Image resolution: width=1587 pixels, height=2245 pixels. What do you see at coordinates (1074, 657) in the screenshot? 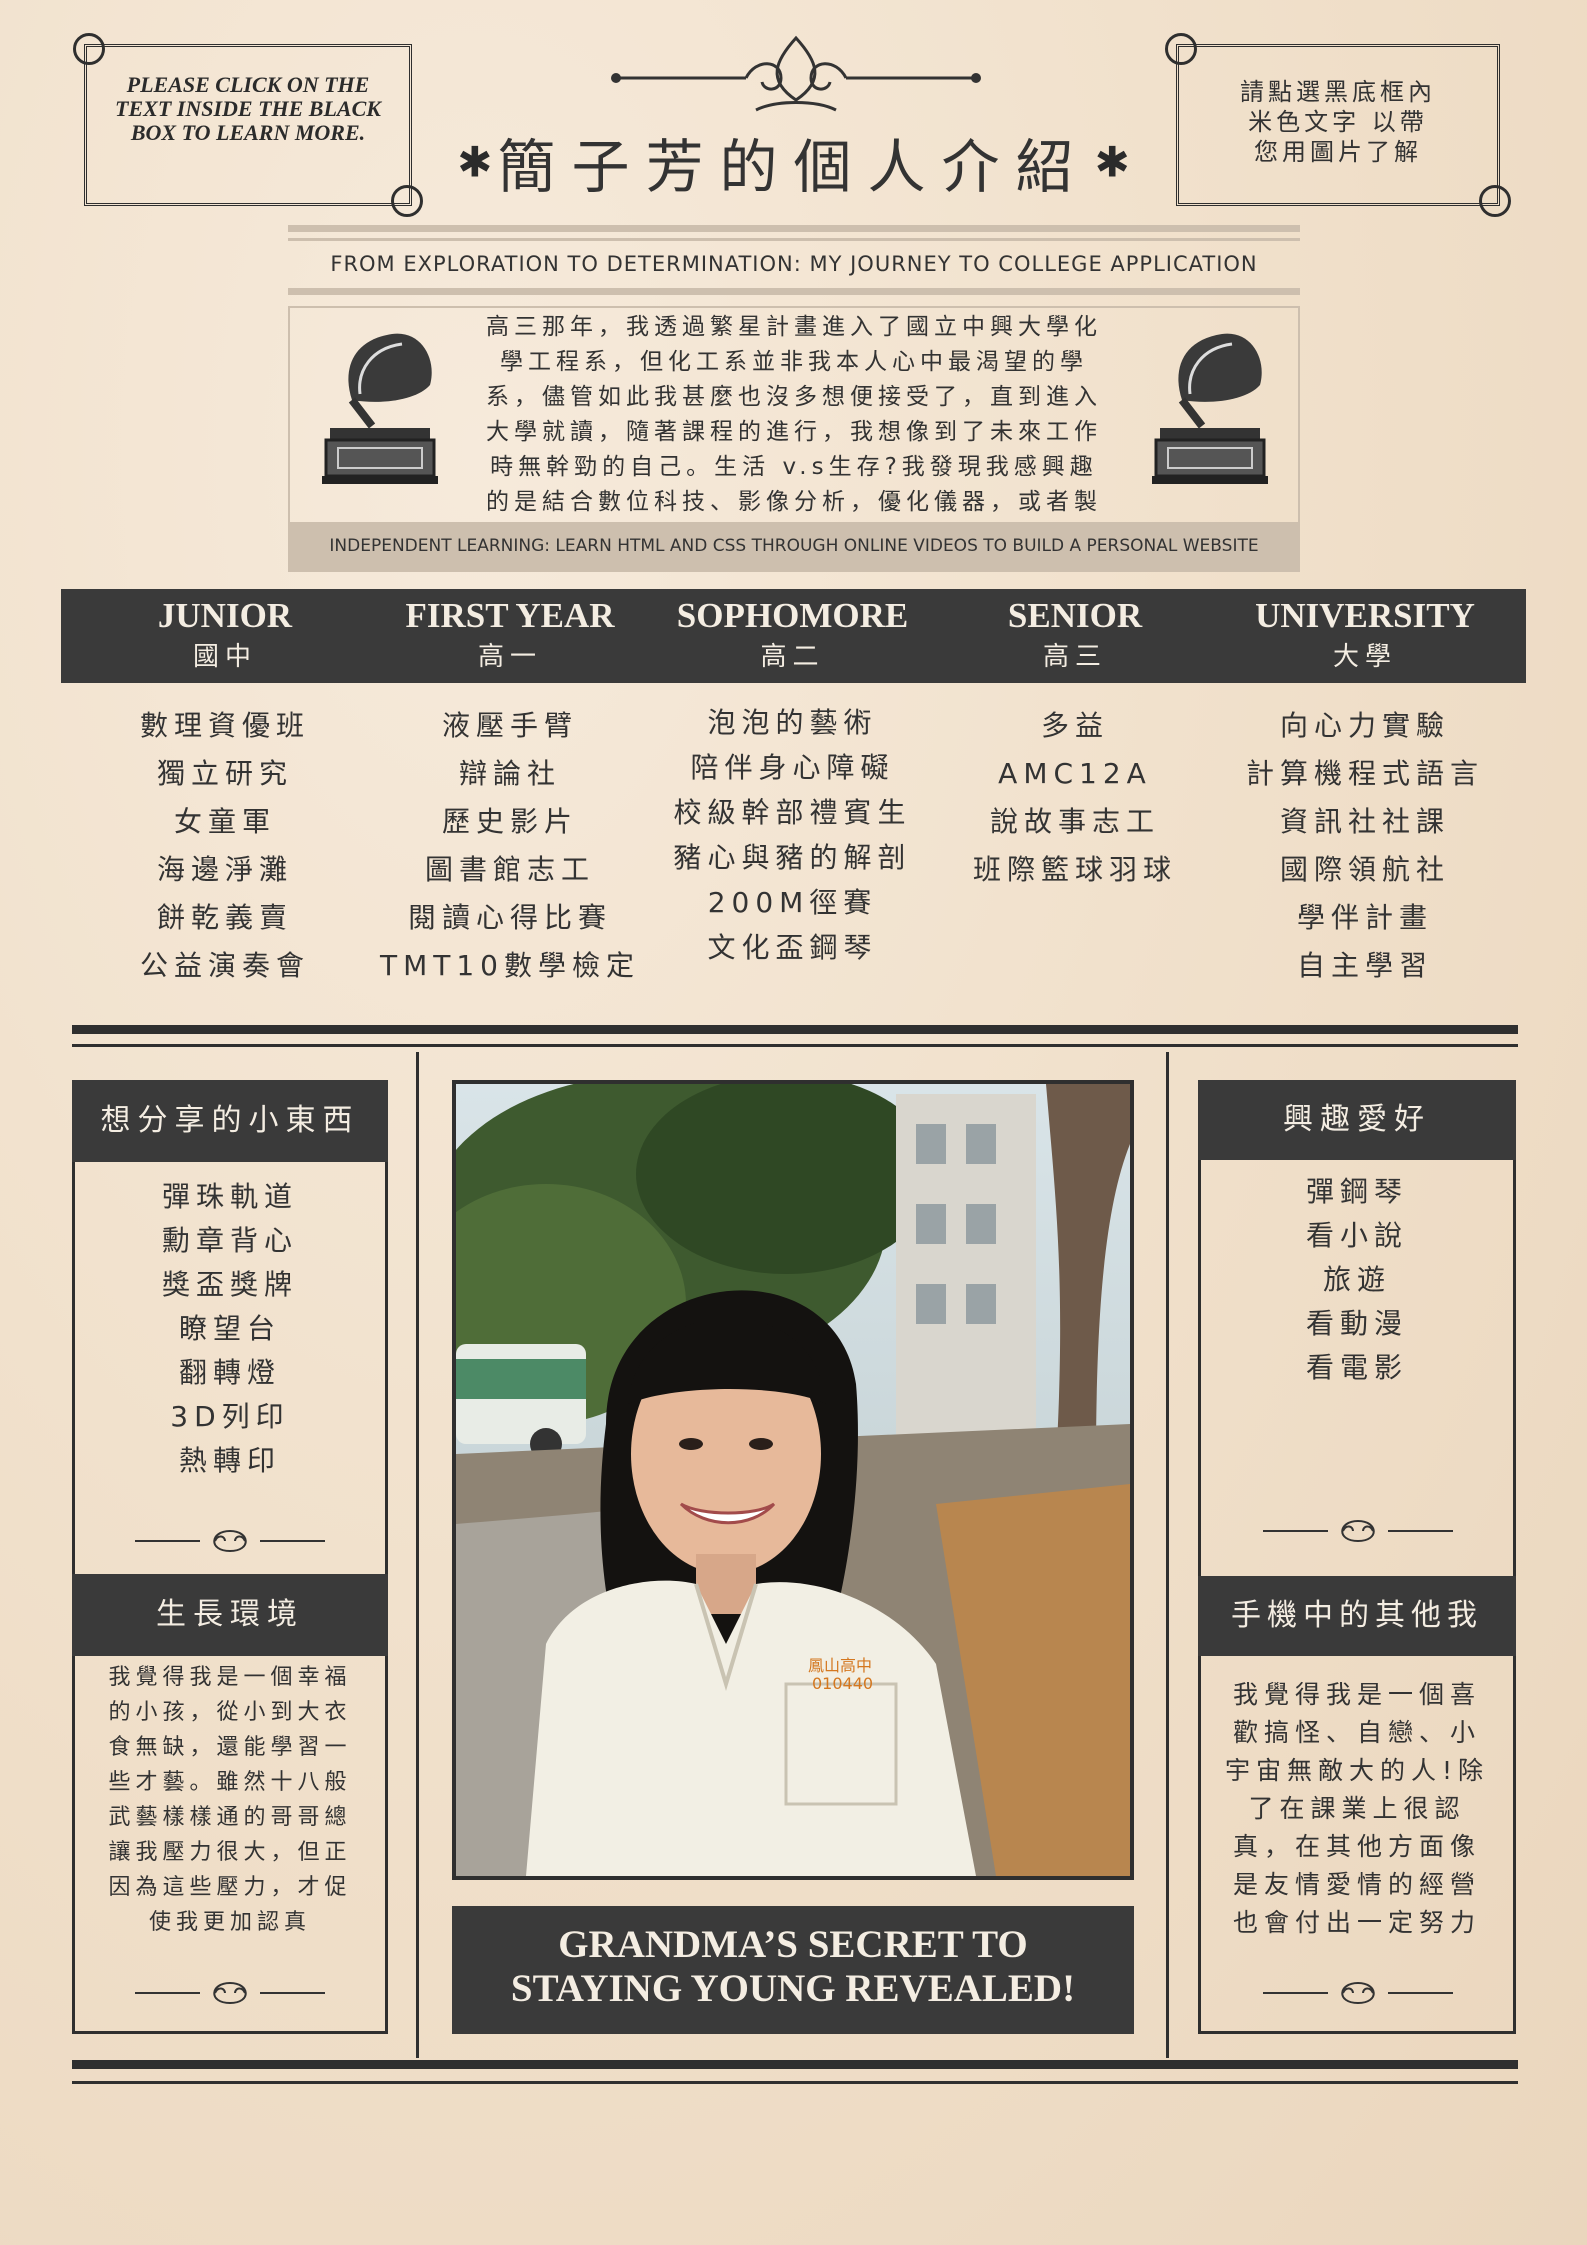
I see `timeline-col-subtitle: 高三` at bounding box center [1074, 657].